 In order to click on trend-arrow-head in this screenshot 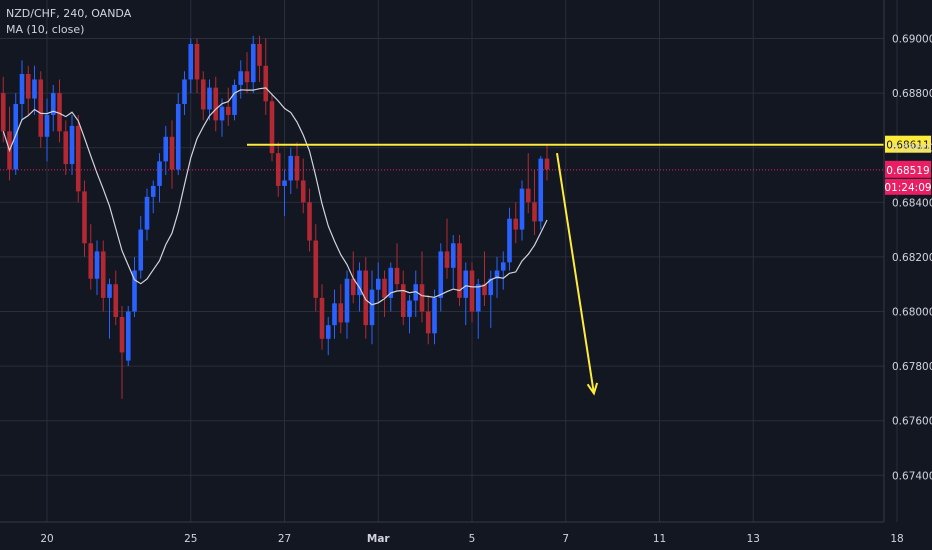, I will do `click(592, 389)`.